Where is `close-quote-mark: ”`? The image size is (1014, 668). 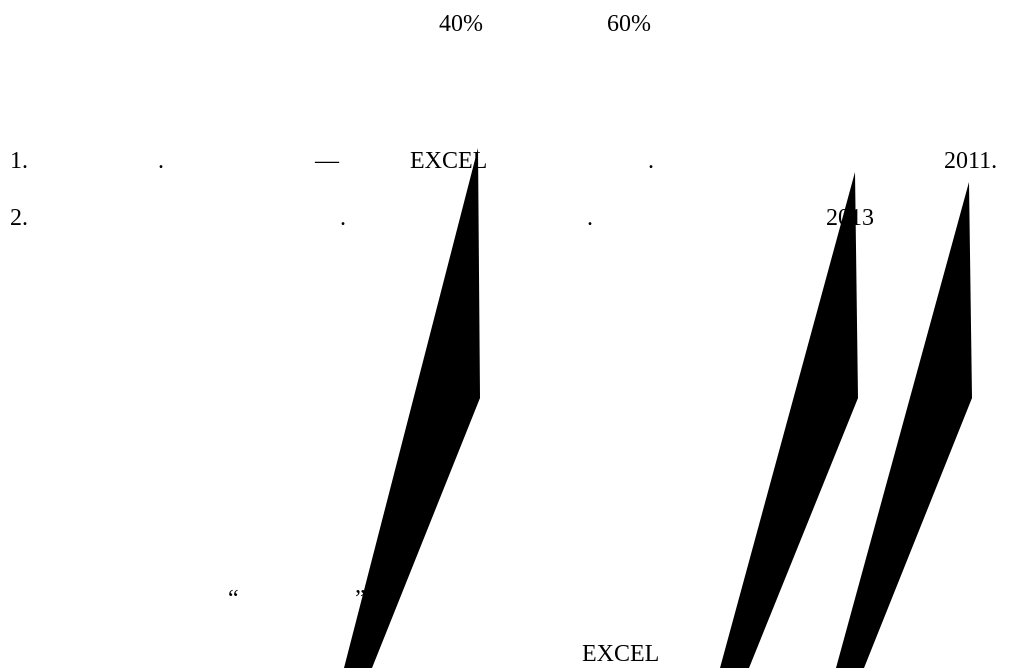
close-quote-mark: ” is located at coordinates (360, 599).